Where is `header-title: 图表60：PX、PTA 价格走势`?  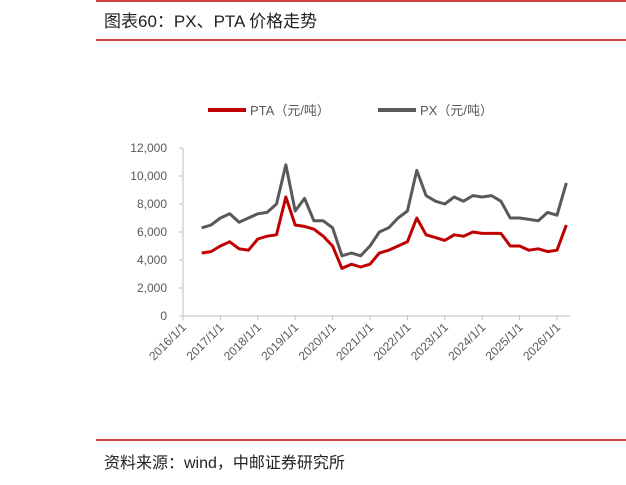
header-title: 图表60：PX、PTA 价格走势 is located at coordinates (210, 21).